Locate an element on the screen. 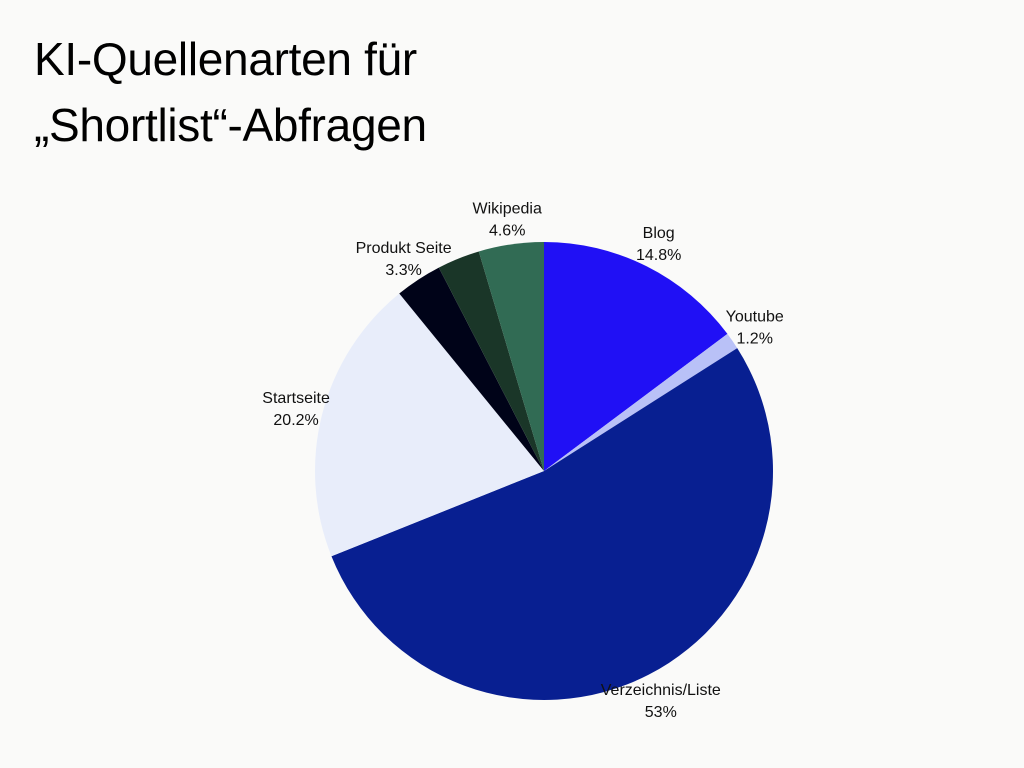  slice-label-name: Blog is located at coordinates (659, 233).